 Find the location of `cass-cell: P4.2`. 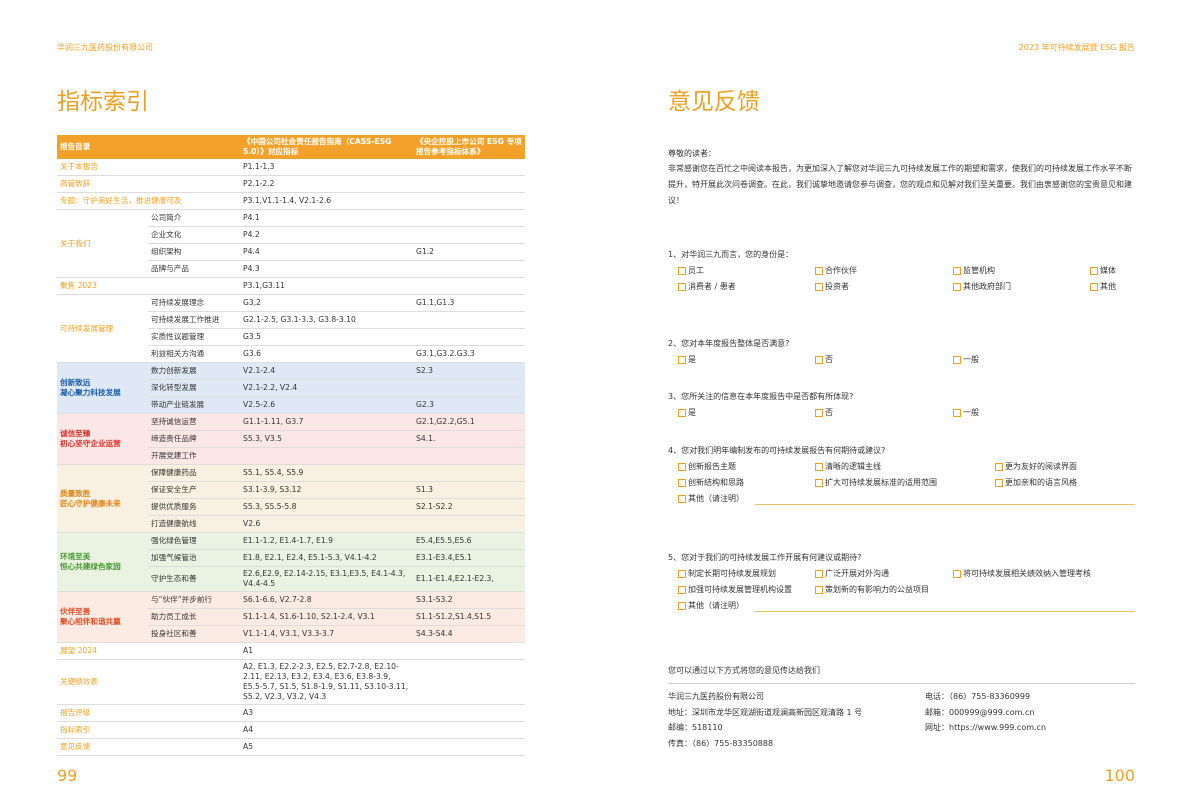

cass-cell: P4.2 is located at coordinates (326, 235).